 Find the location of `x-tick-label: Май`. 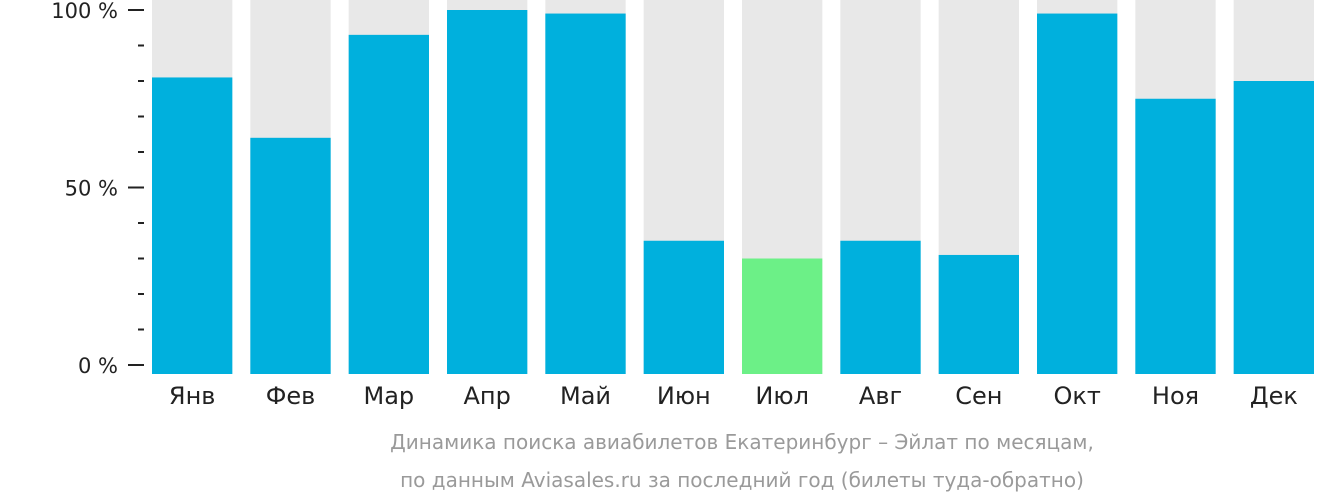

x-tick-label: Май is located at coordinates (585, 396).